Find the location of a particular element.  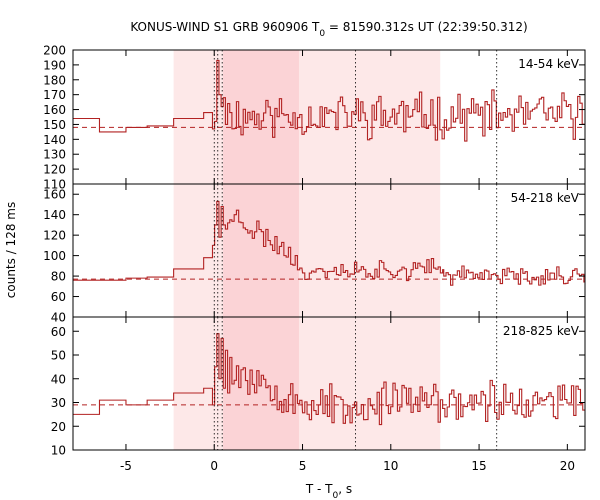

x-tick-label: -5 is located at coordinates (126, 466).